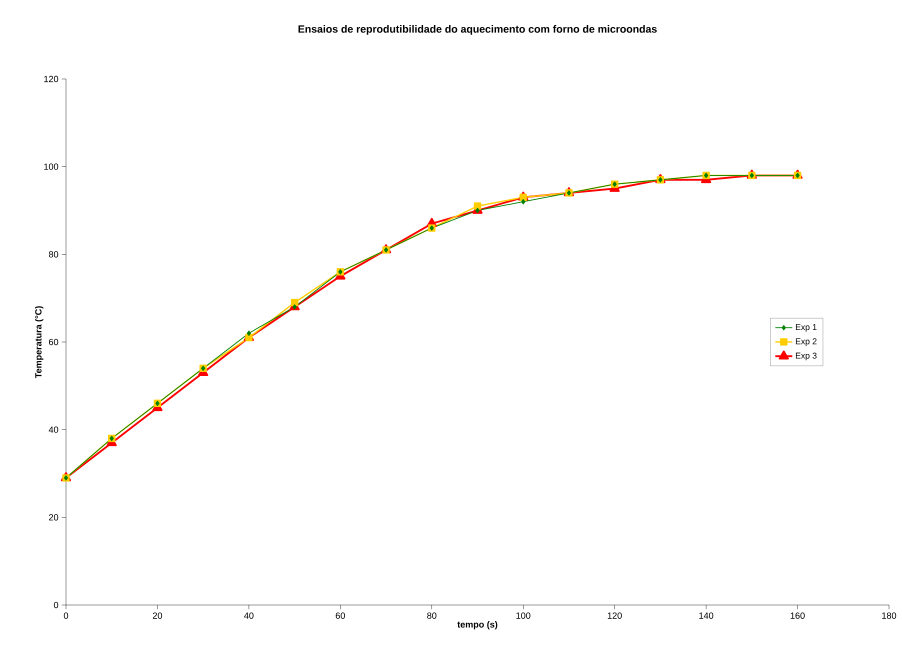  Describe the element at coordinates (615, 615) in the screenshot. I see `x-tick-label: 120` at that location.